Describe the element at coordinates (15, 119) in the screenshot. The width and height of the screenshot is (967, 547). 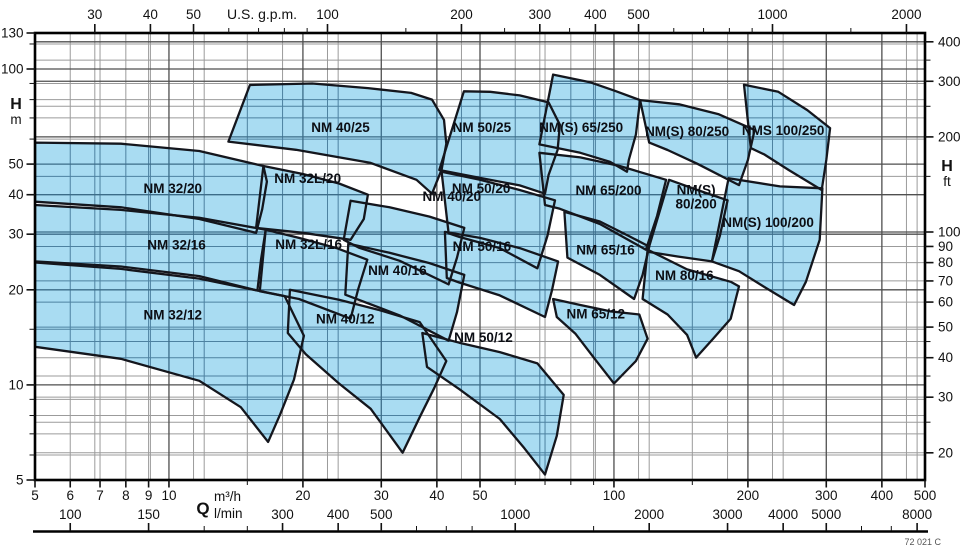
I see `left-axis-unit: m` at that location.